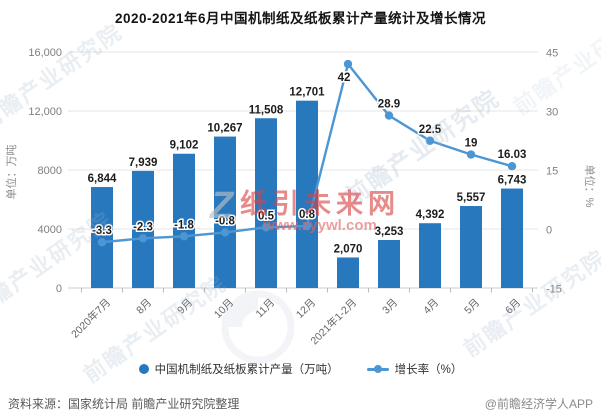 This screenshot has width=601, height=418. Describe the element at coordinates (184, 225) in the screenshot. I see `svg-text: -1.8` at that location.